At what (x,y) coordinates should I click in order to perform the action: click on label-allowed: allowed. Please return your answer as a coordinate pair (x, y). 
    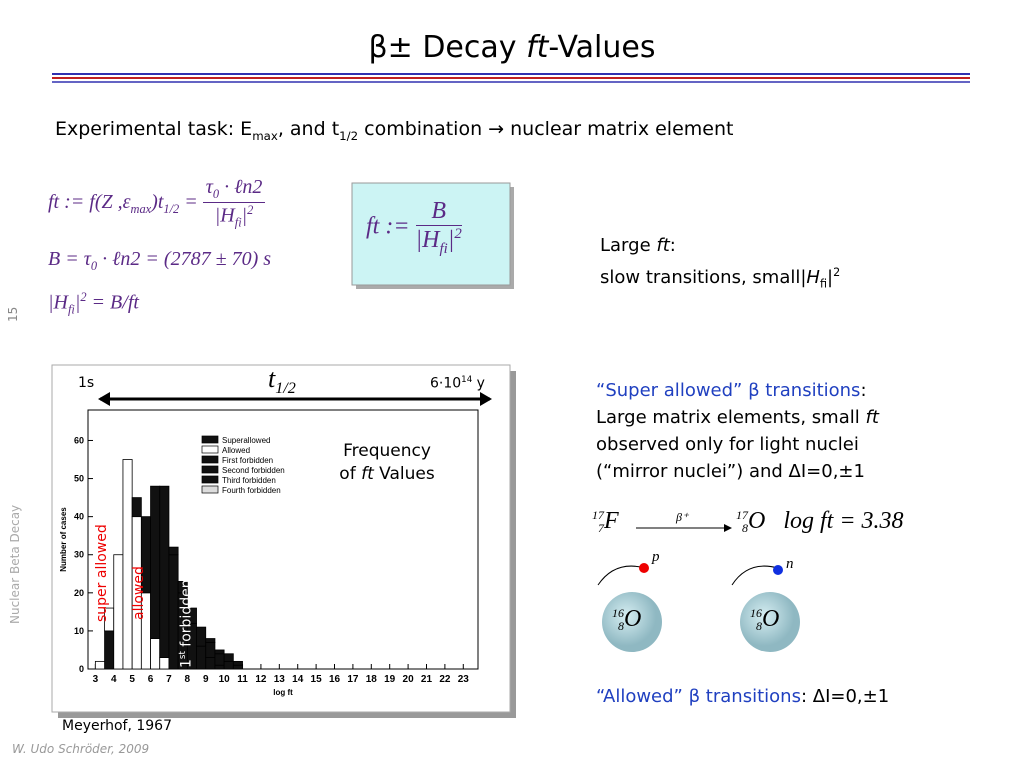
    Looking at the image, I should click on (139, 593).